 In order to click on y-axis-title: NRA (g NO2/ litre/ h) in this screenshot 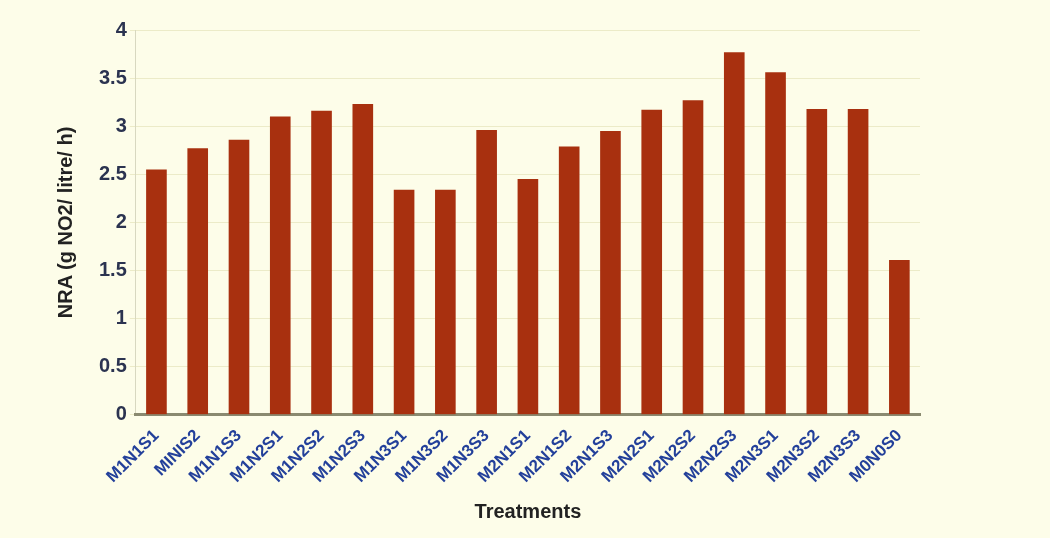, I will do `click(64, 222)`.